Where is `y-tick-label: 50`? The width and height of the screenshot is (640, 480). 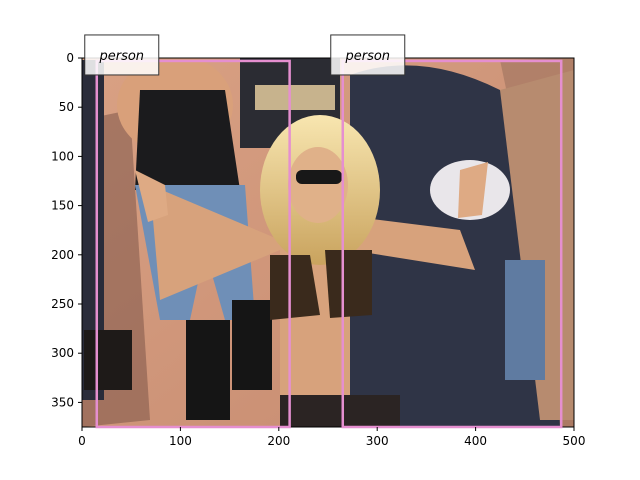 y-tick-label: 50 is located at coordinates (66, 107).